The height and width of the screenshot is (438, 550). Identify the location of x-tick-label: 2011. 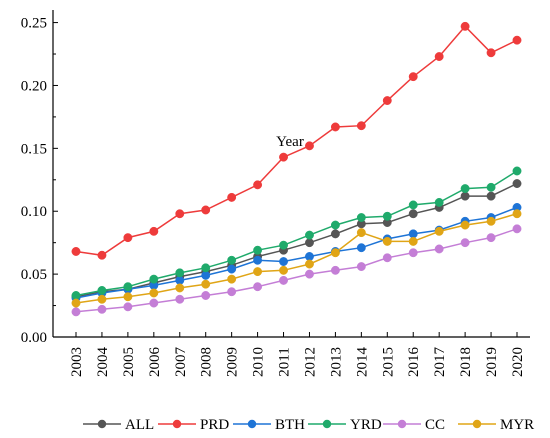
(285, 361).